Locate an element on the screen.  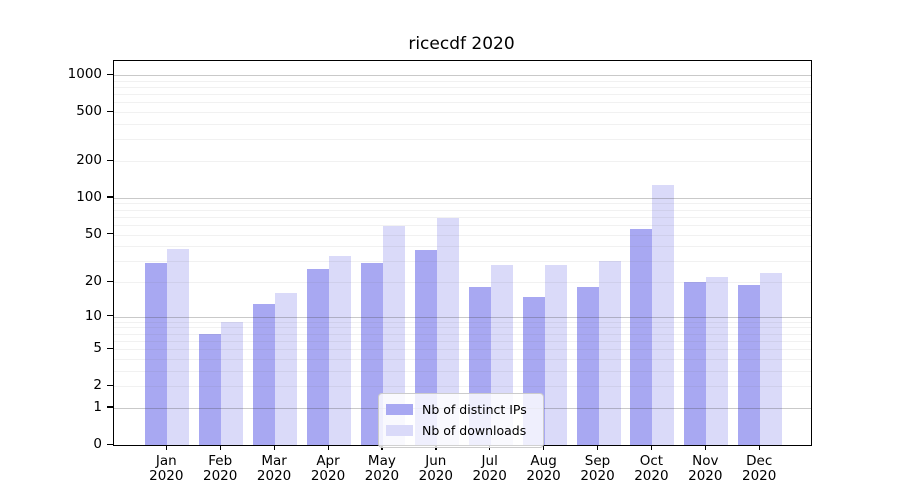
chart-title: ricecdf 2020 is located at coordinates (461, 44).